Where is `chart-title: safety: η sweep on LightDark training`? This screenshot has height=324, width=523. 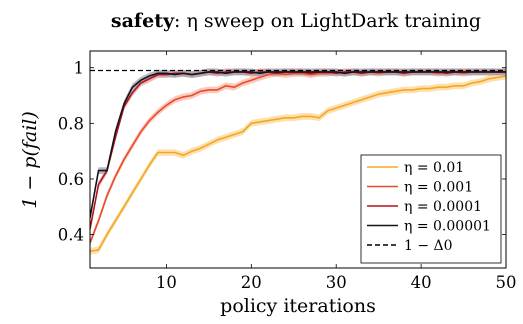 chart-title: safety: η sweep on LightDark training is located at coordinates (296, 21).